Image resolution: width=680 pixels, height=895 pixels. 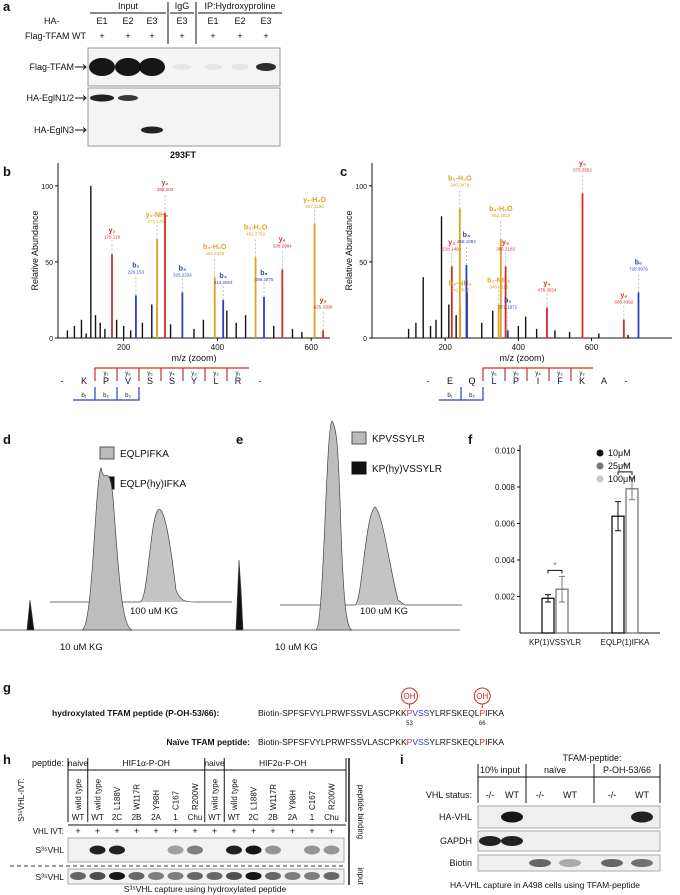 I want to click on condition-label: 100 uM KG, so click(x=154, y=611).